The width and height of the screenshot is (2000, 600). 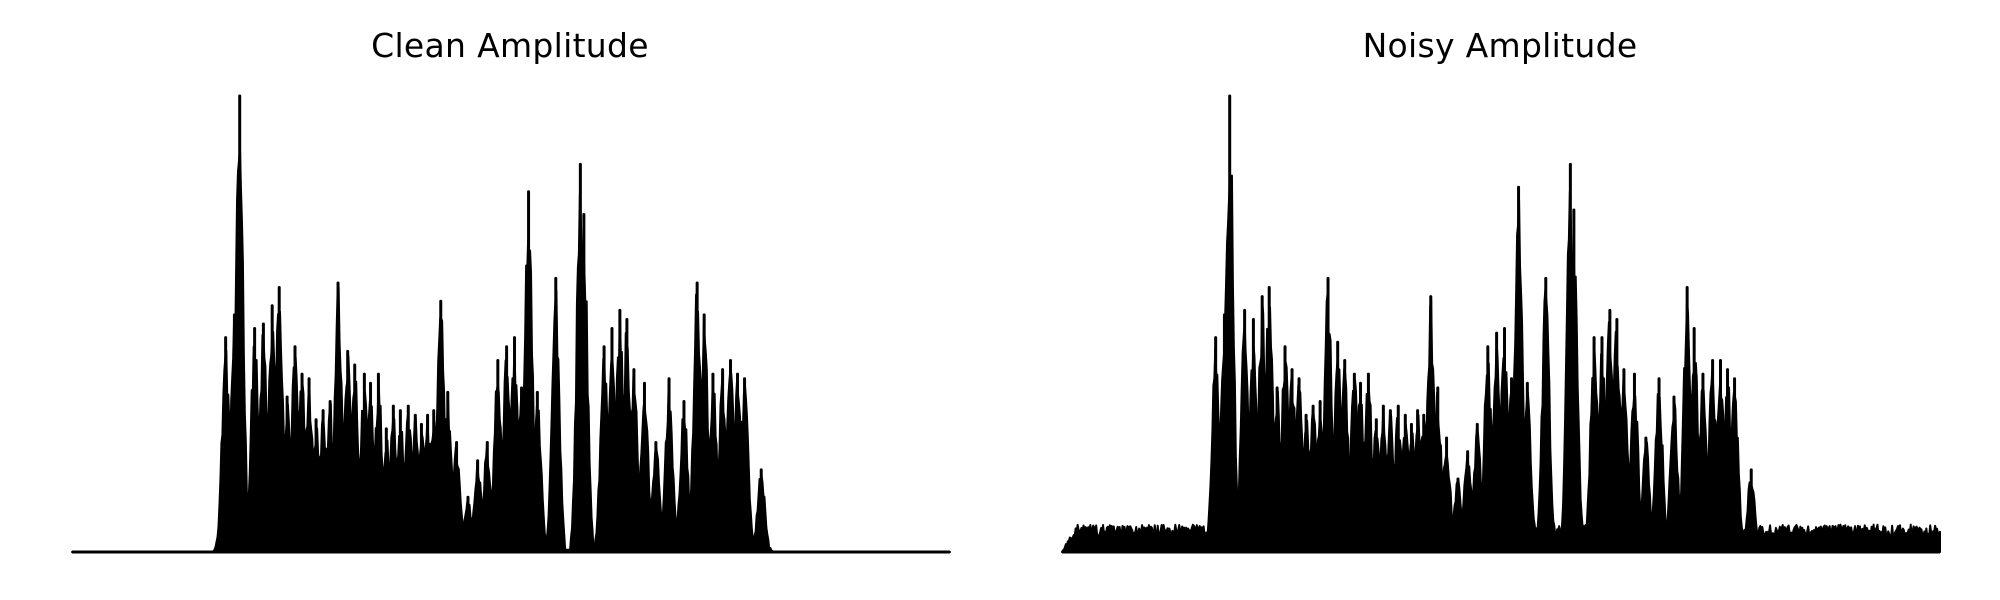 What do you see at coordinates (1500, 45) in the screenshot?
I see `chart-title: Noisy Amplitude` at bounding box center [1500, 45].